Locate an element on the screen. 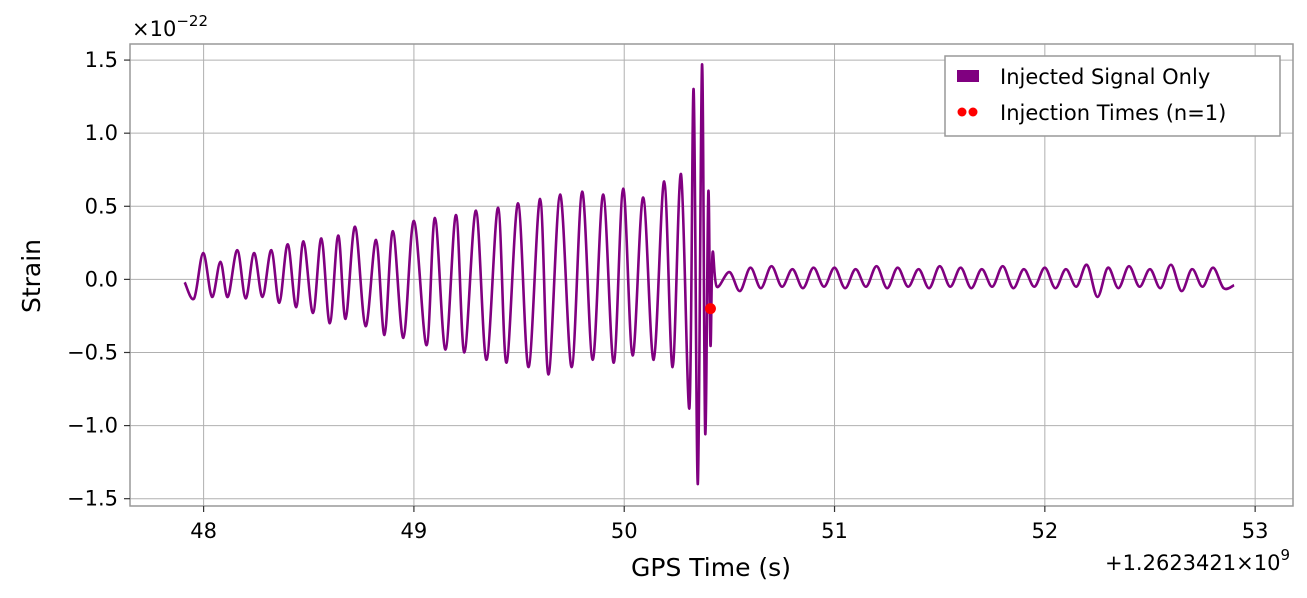 The image size is (1307, 598). x-axis-label: GPS Time (s) is located at coordinates (711, 567).